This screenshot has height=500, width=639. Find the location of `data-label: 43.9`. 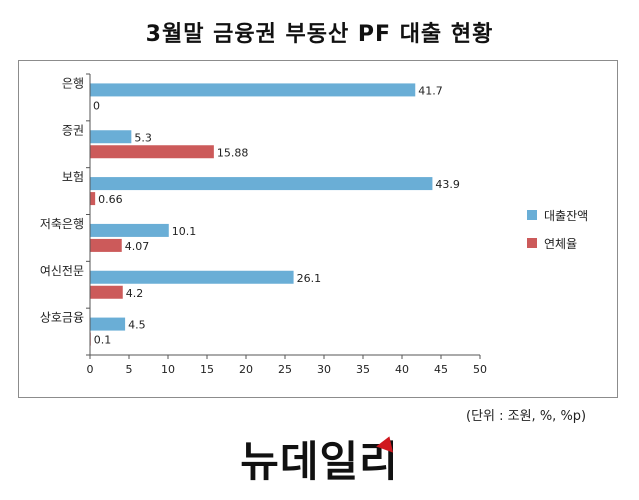

data-label: 43.9 is located at coordinates (447, 184).